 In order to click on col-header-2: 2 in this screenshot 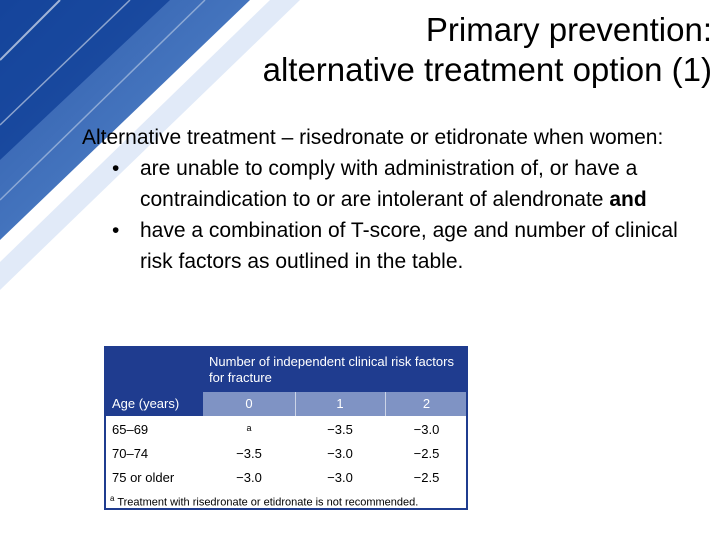, I will do `click(426, 403)`.